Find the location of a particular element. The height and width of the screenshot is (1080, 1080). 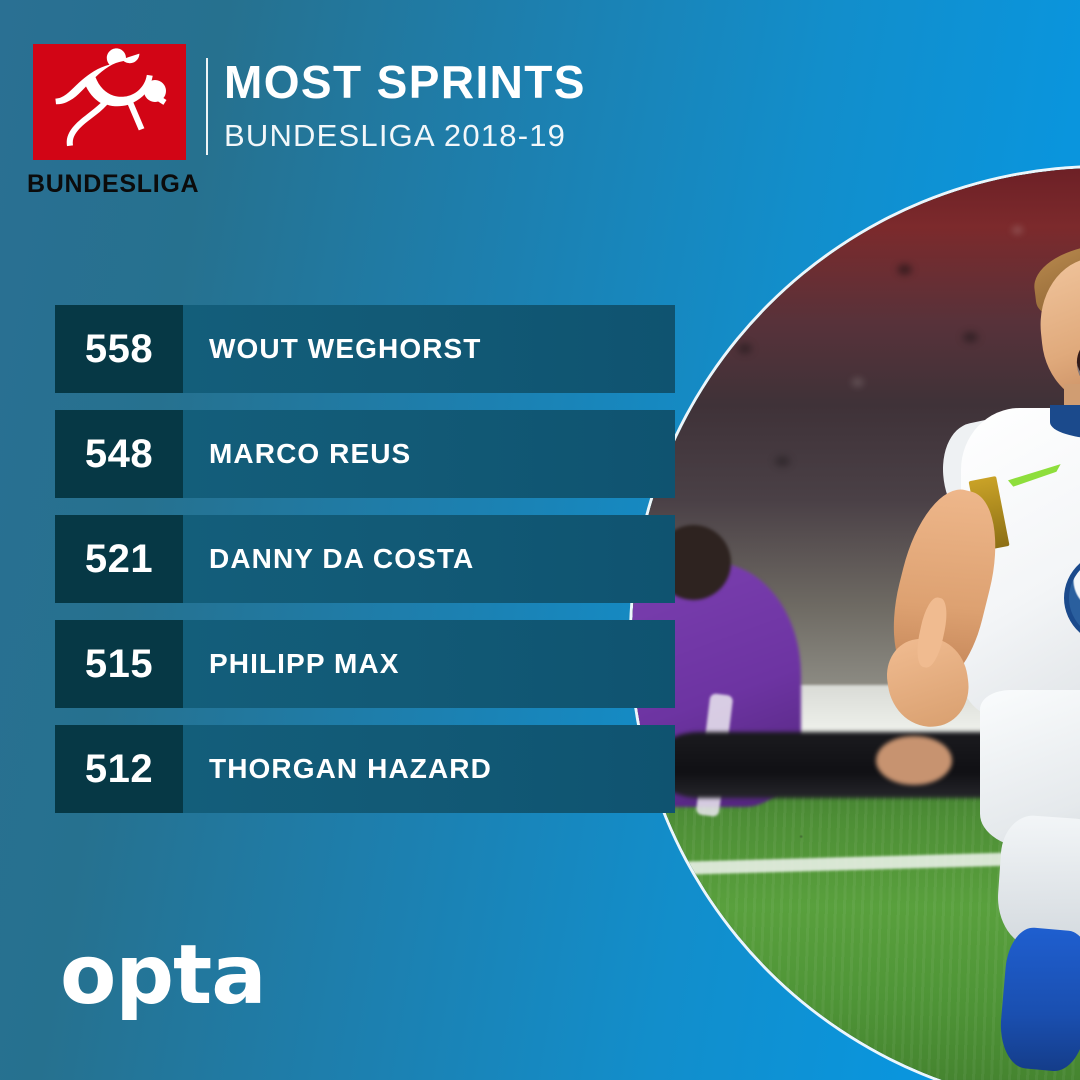

player-name: WOUT WEGHORST is located at coordinates (345, 348).